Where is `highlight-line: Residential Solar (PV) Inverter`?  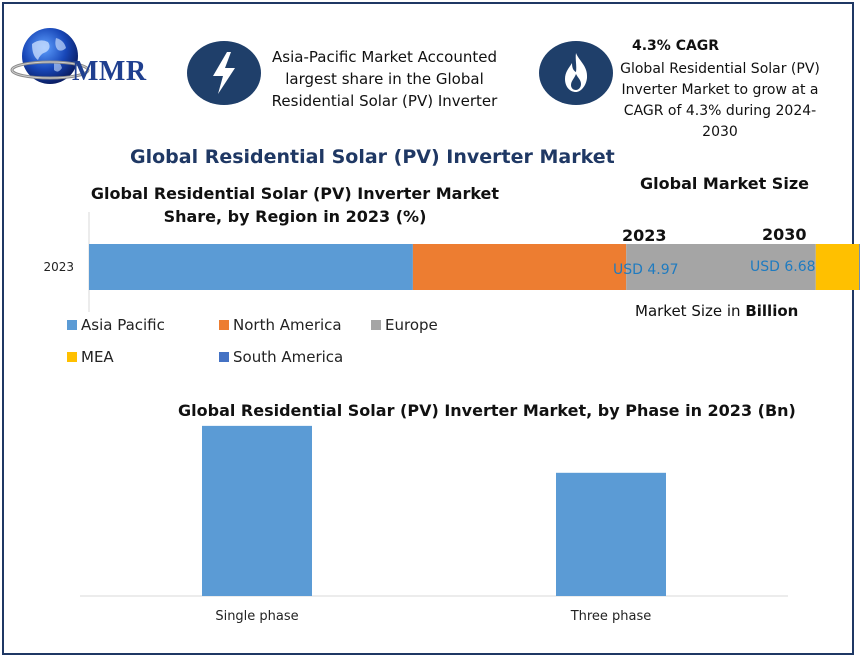
highlight-line: Residential Solar (PV) Inverter is located at coordinates (384, 101).